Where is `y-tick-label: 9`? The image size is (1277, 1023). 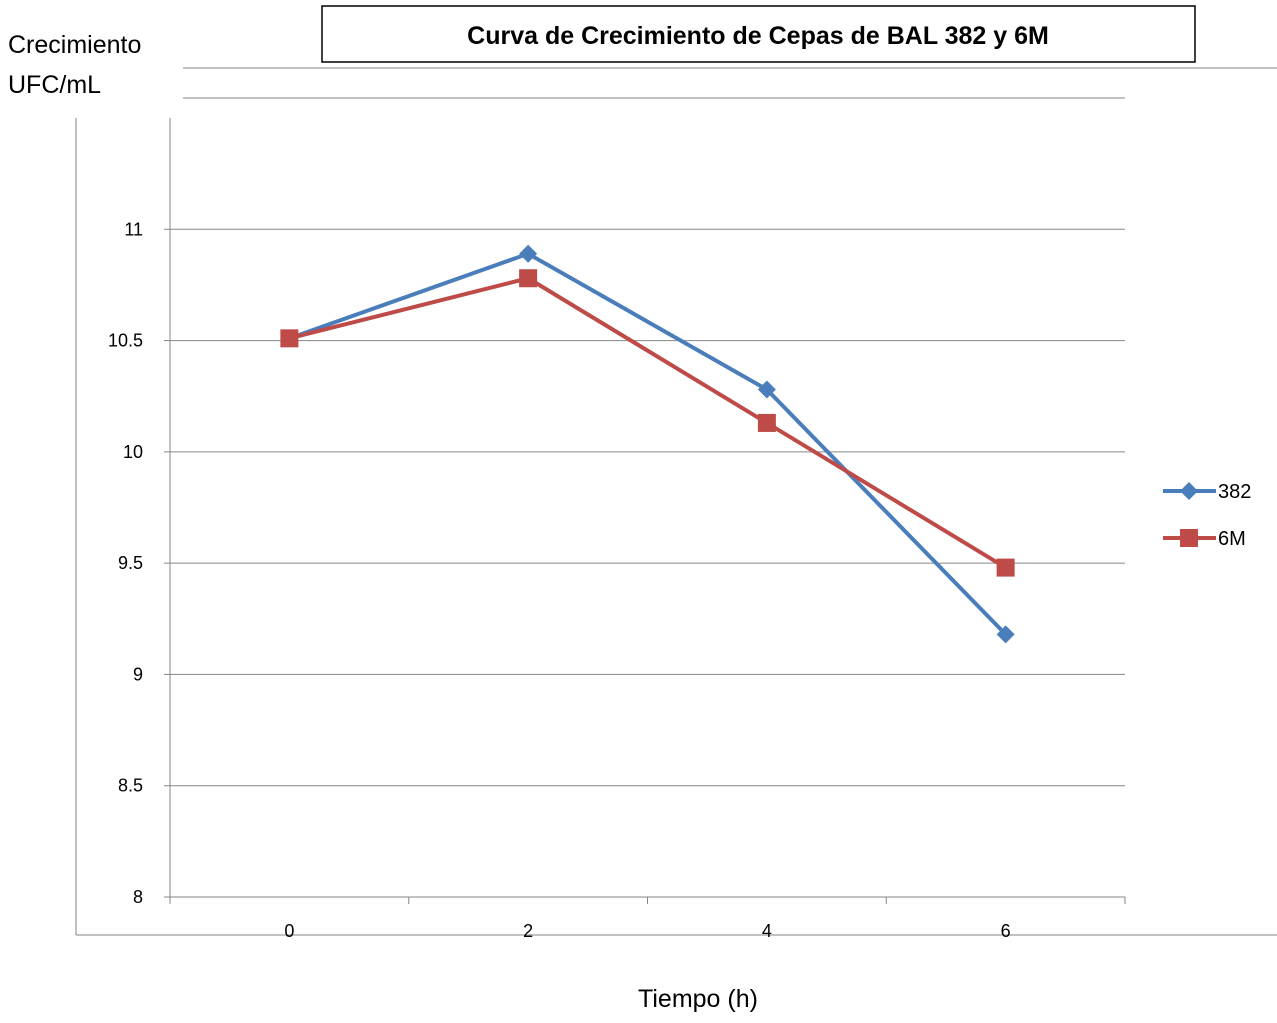
y-tick-label: 9 is located at coordinates (138, 674).